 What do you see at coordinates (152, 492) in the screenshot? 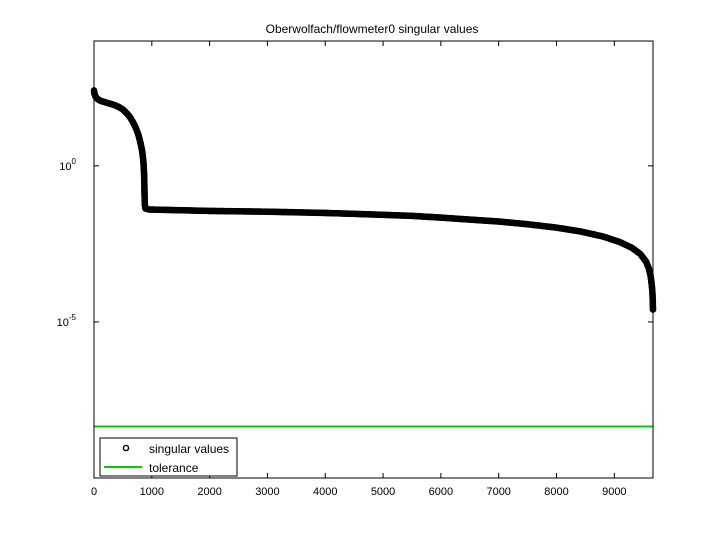
I see `x-tick-label: 1000` at bounding box center [152, 492].